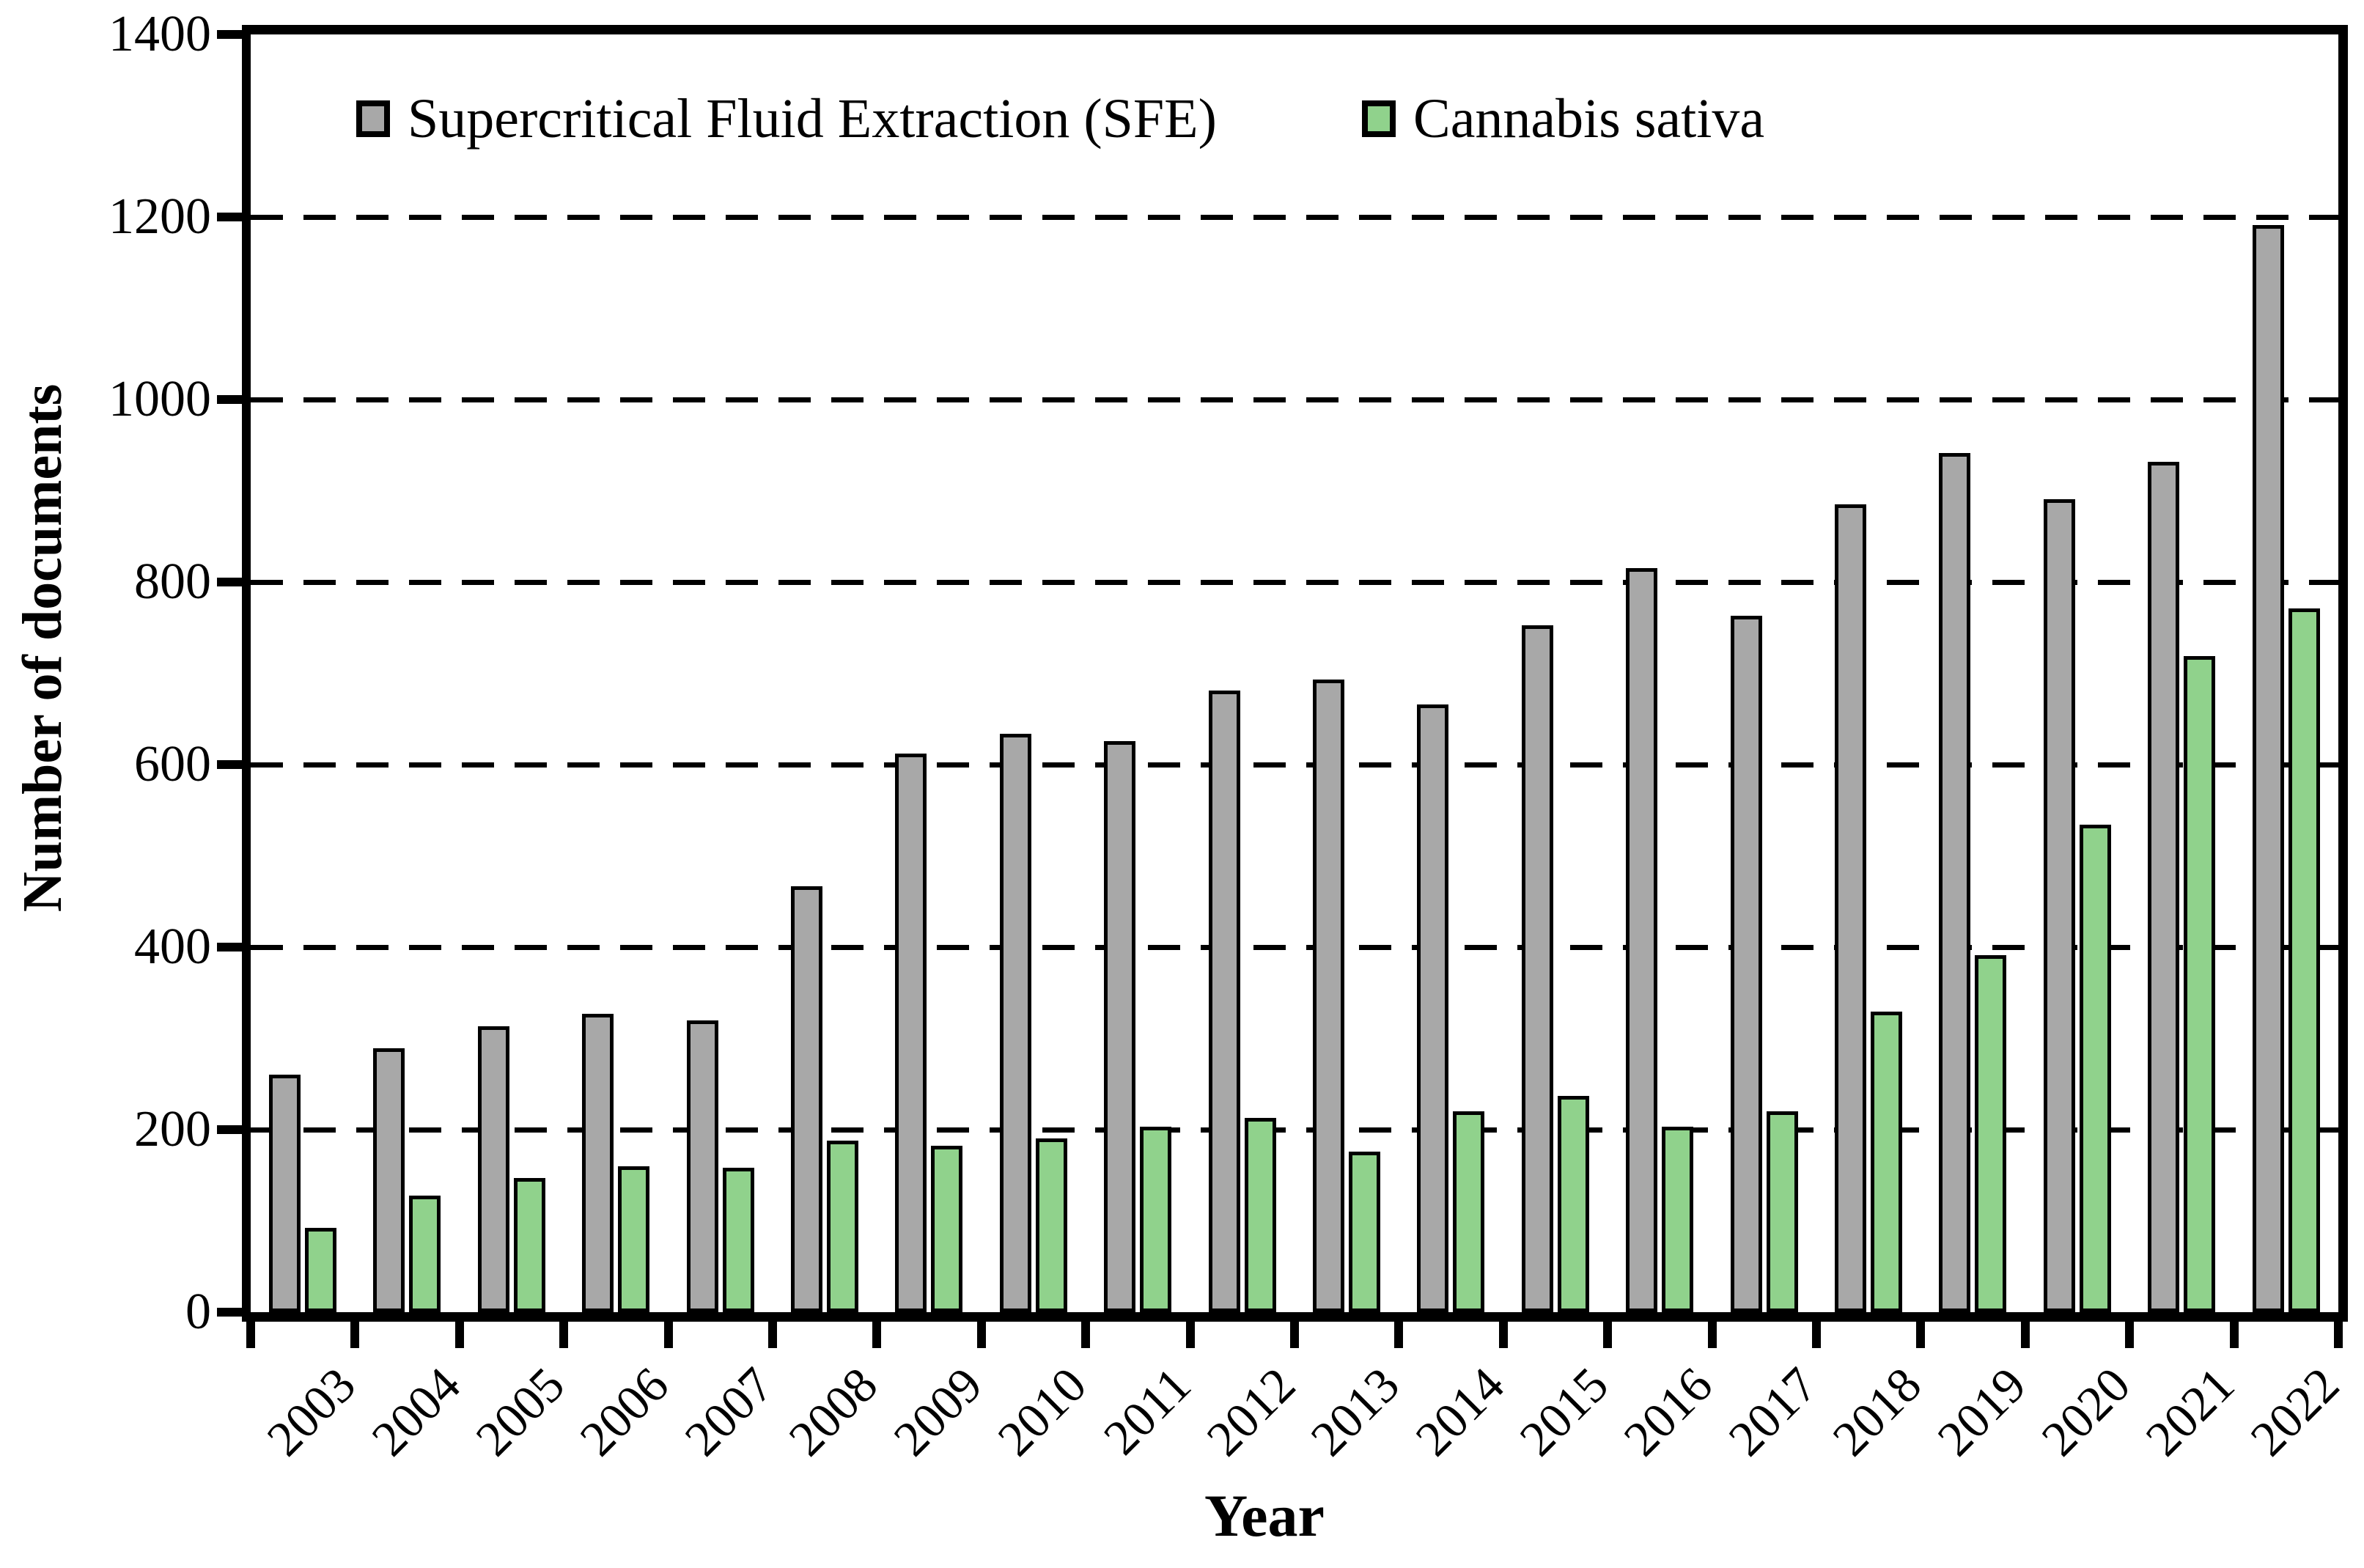 This screenshot has height=1568, width=2364. What do you see at coordinates (1015, 1023) in the screenshot?
I see `bar-sfe-2010` at bounding box center [1015, 1023].